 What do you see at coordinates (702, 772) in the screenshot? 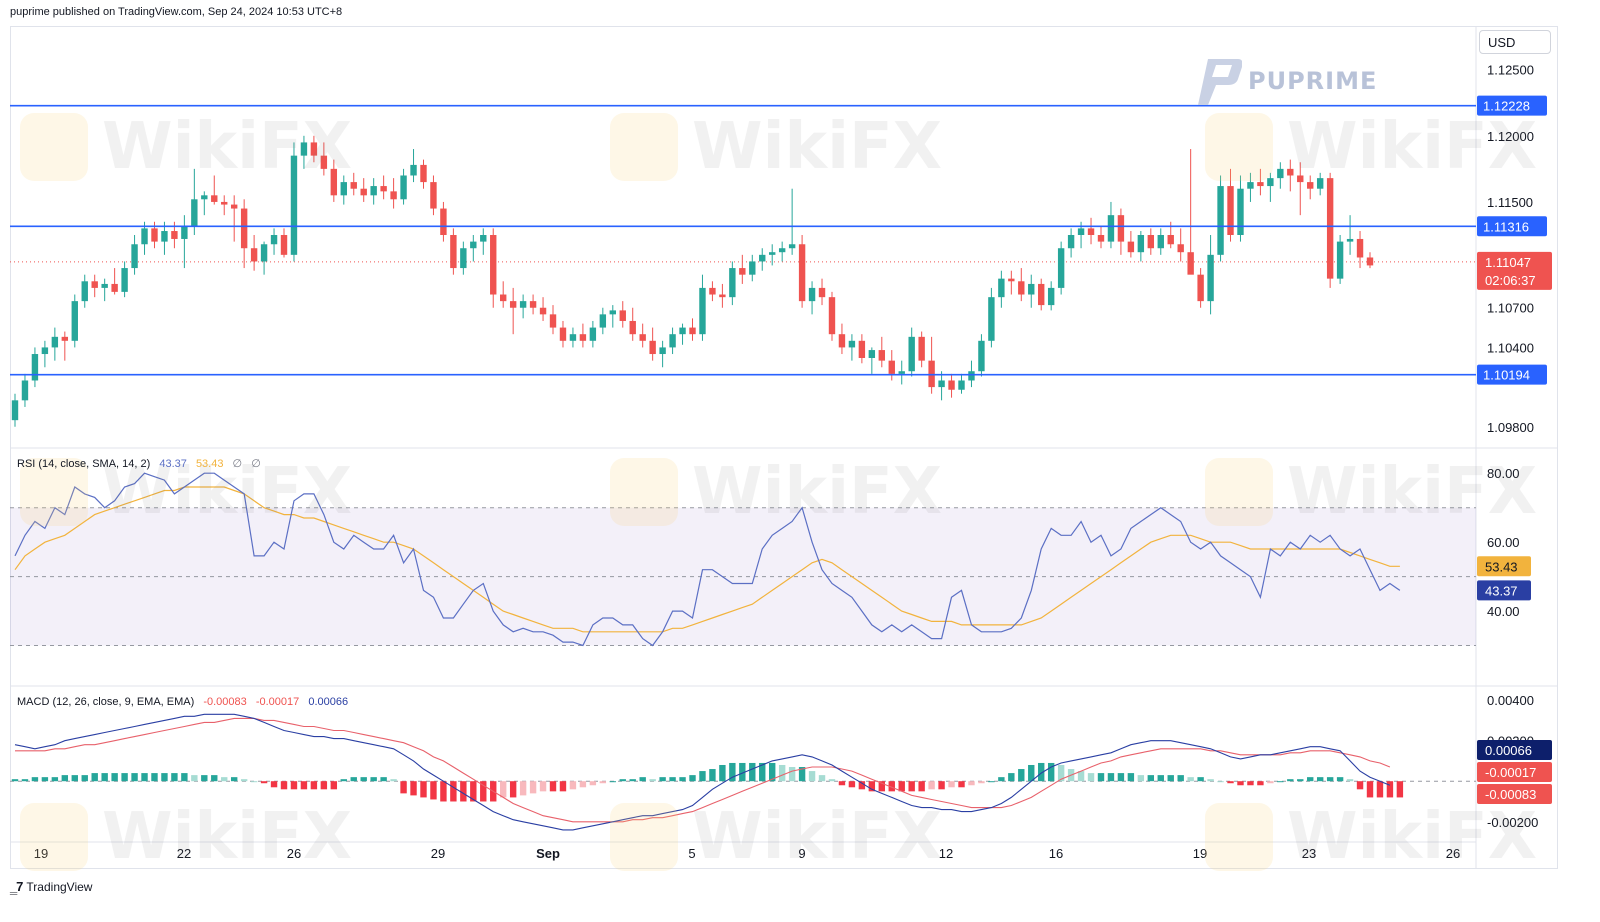
I see `macd-line` at bounding box center [702, 772].